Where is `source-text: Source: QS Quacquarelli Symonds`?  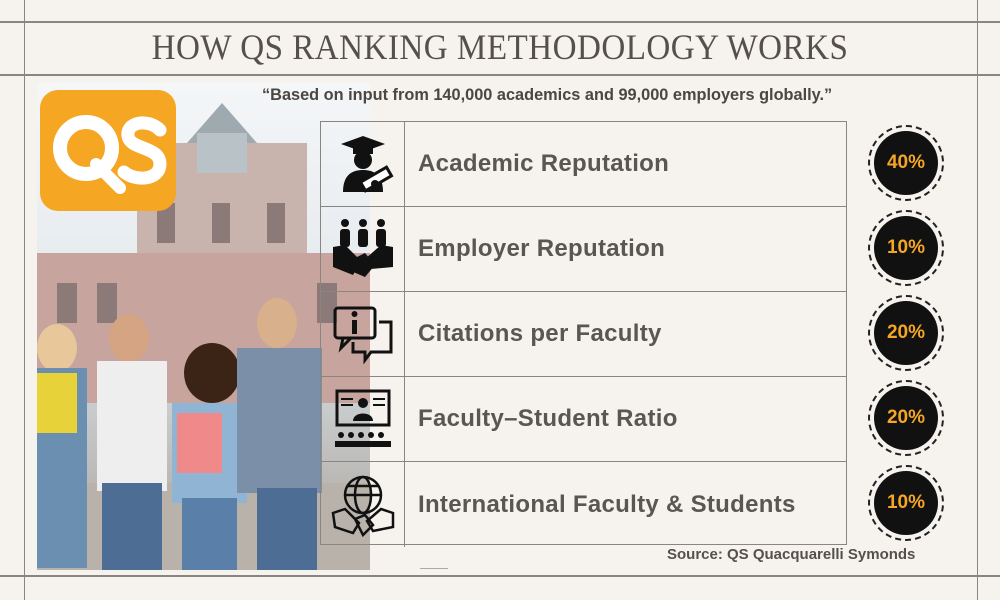 source-text: Source: QS Quacquarelli Symonds is located at coordinates (791, 554).